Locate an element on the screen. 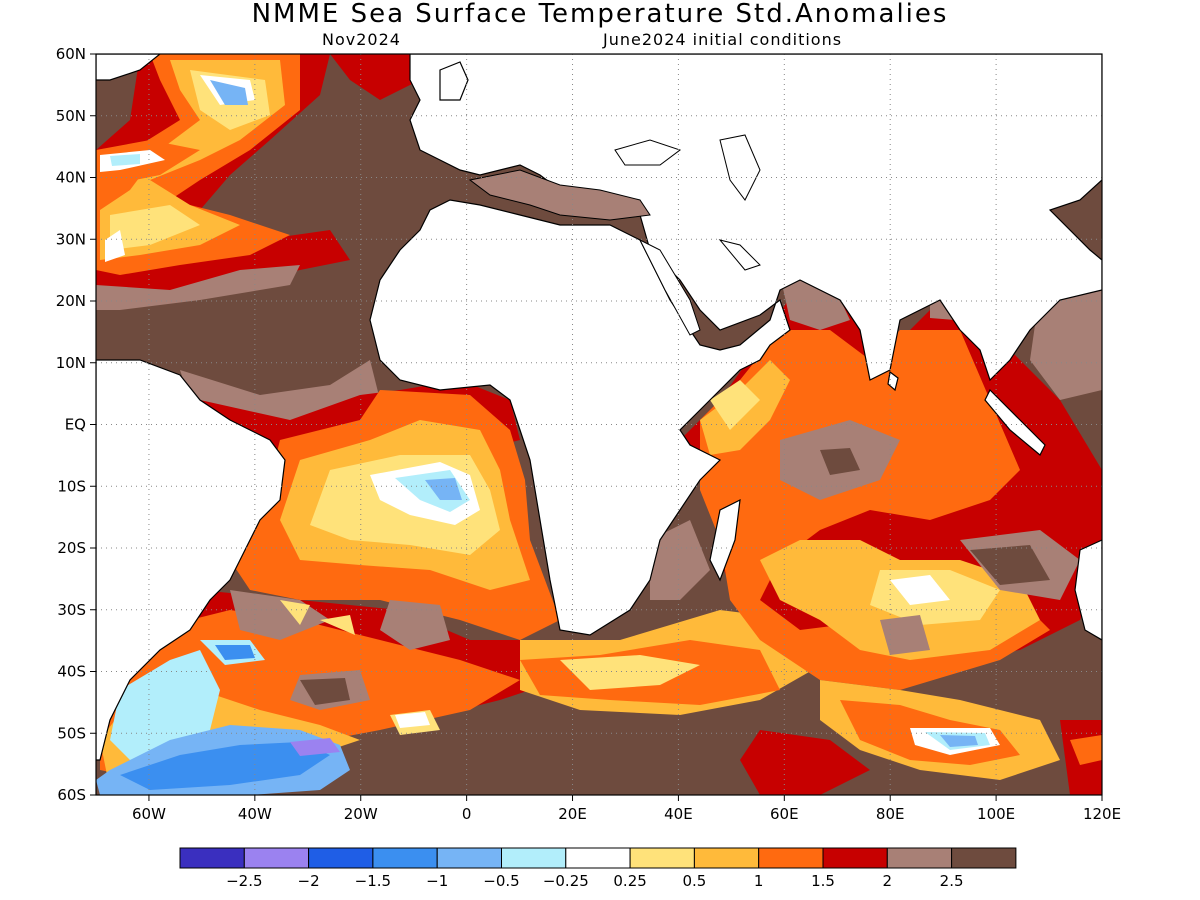 This screenshot has height=900, width=1200. lon-tick-label: 120E is located at coordinates (1102, 814).